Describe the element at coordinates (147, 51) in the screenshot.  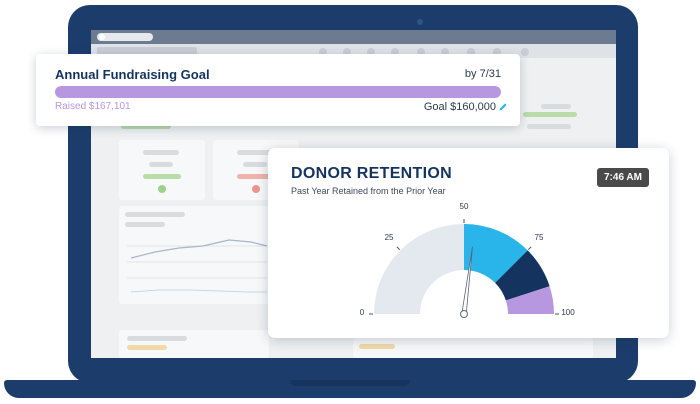
I see `address-field` at that location.